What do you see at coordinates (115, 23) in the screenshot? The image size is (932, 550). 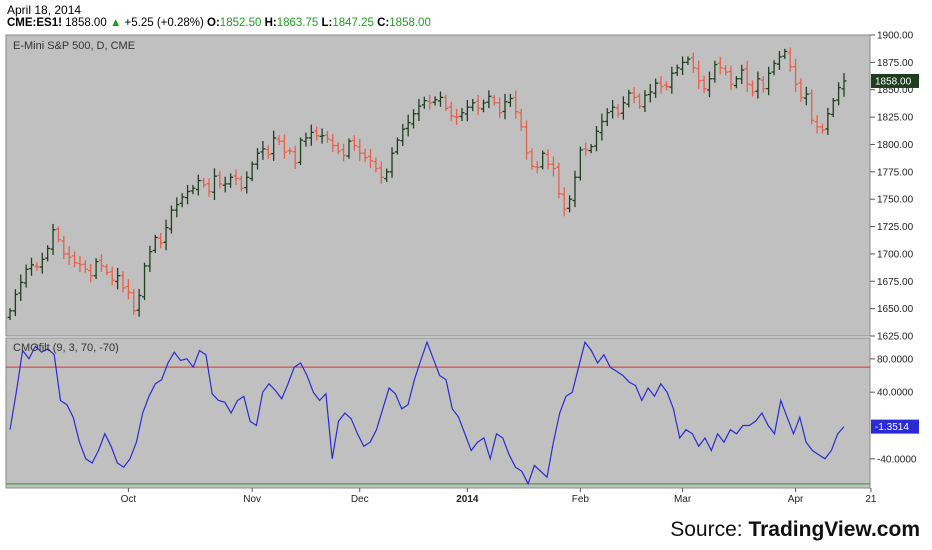 I see `up-arrow-icon: ▲` at bounding box center [115, 23].